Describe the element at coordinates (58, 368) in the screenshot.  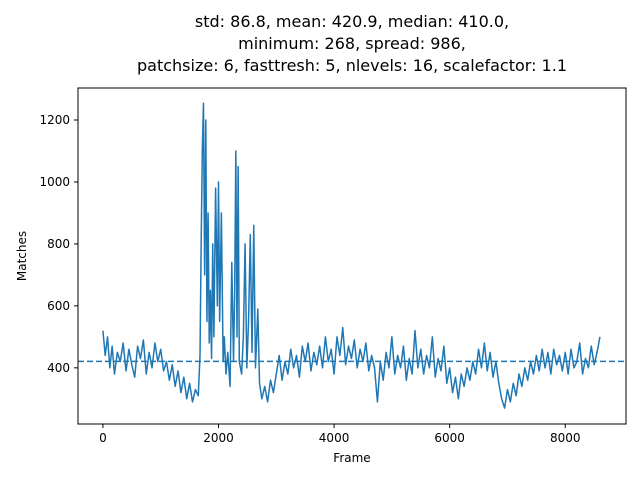
I see `y-tick-label: 400` at that location.